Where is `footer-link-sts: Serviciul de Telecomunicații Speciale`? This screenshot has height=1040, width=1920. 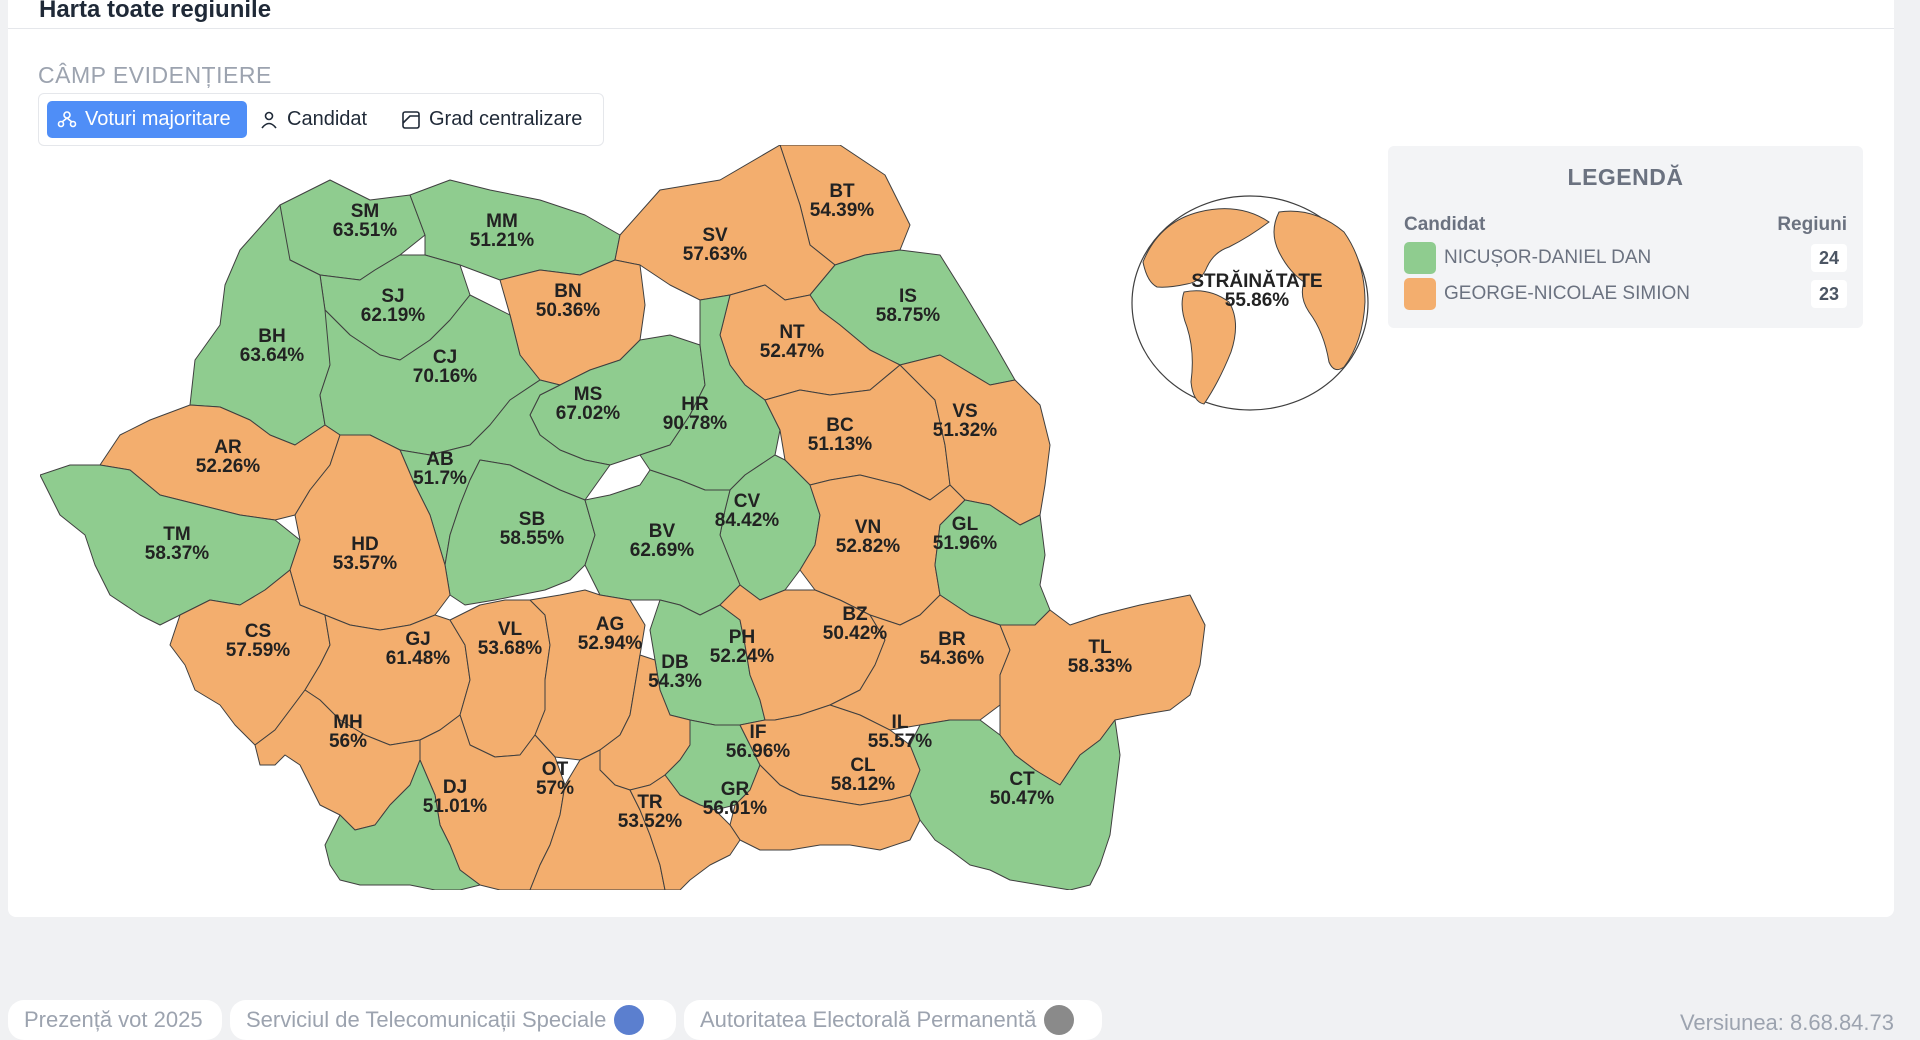
footer-link-sts: Serviciul de Telecomunicații Speciale is located at coordinates (453, 1020).